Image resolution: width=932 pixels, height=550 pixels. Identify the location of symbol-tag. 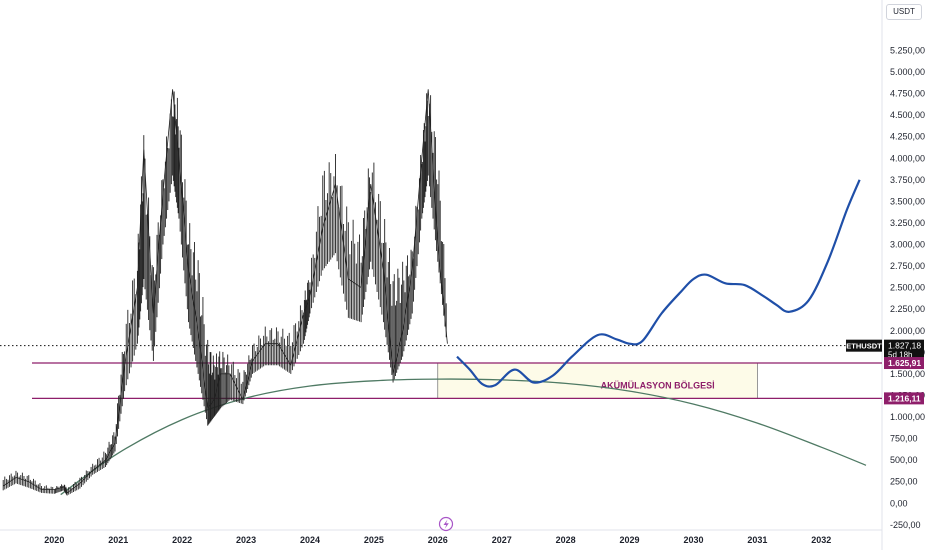
(864, 345).